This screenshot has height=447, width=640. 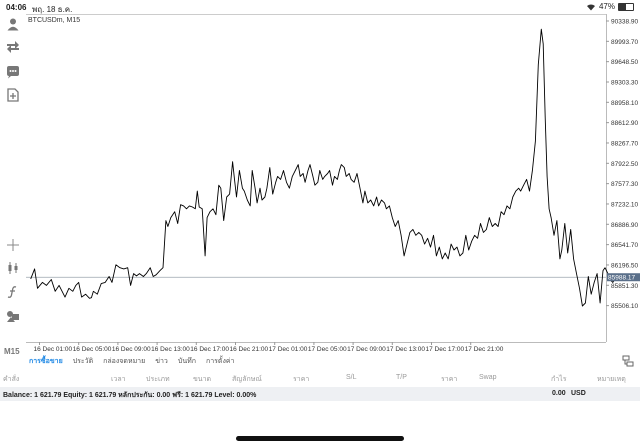 What do you see at coordinates (118, 379) in the screenshot?
I see `col-time: เวลา` at bounding box center [118, 379].